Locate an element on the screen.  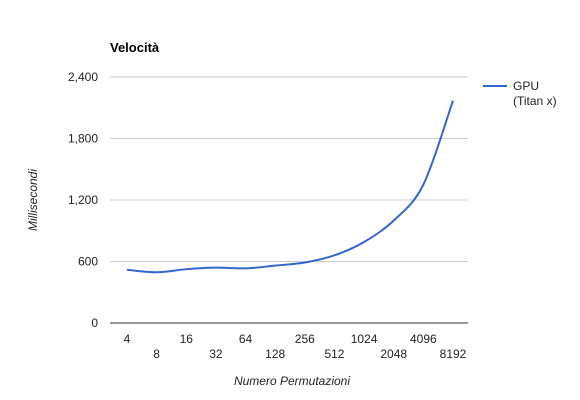
x-tick-label: 32 is located at coordinates (216, 354).